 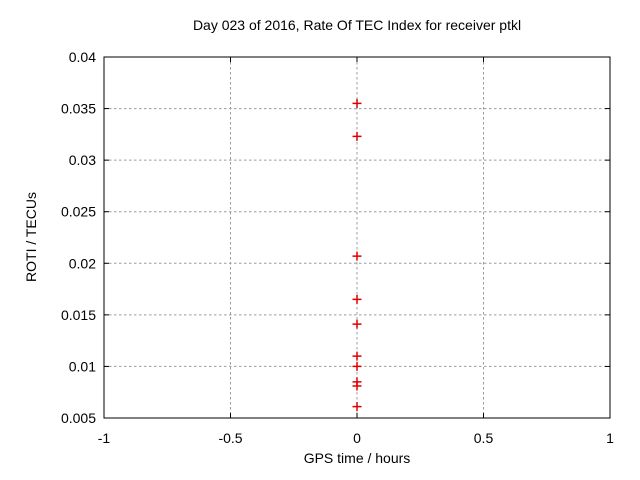 What do you see at coordinates (78, 315) in the screenshot?
I see `y-tick-label: 0.015` at bounding box center [78, 315].